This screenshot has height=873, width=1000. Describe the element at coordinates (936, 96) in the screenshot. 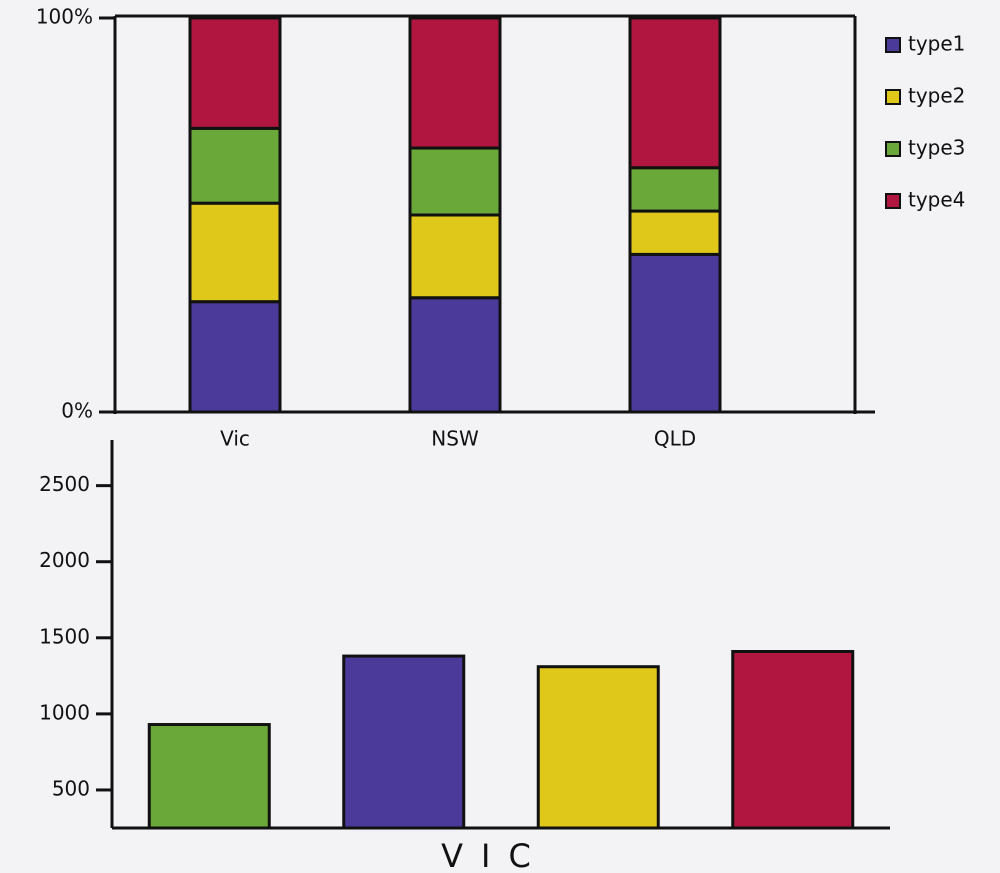

I see `legend-label: type2` at that location.